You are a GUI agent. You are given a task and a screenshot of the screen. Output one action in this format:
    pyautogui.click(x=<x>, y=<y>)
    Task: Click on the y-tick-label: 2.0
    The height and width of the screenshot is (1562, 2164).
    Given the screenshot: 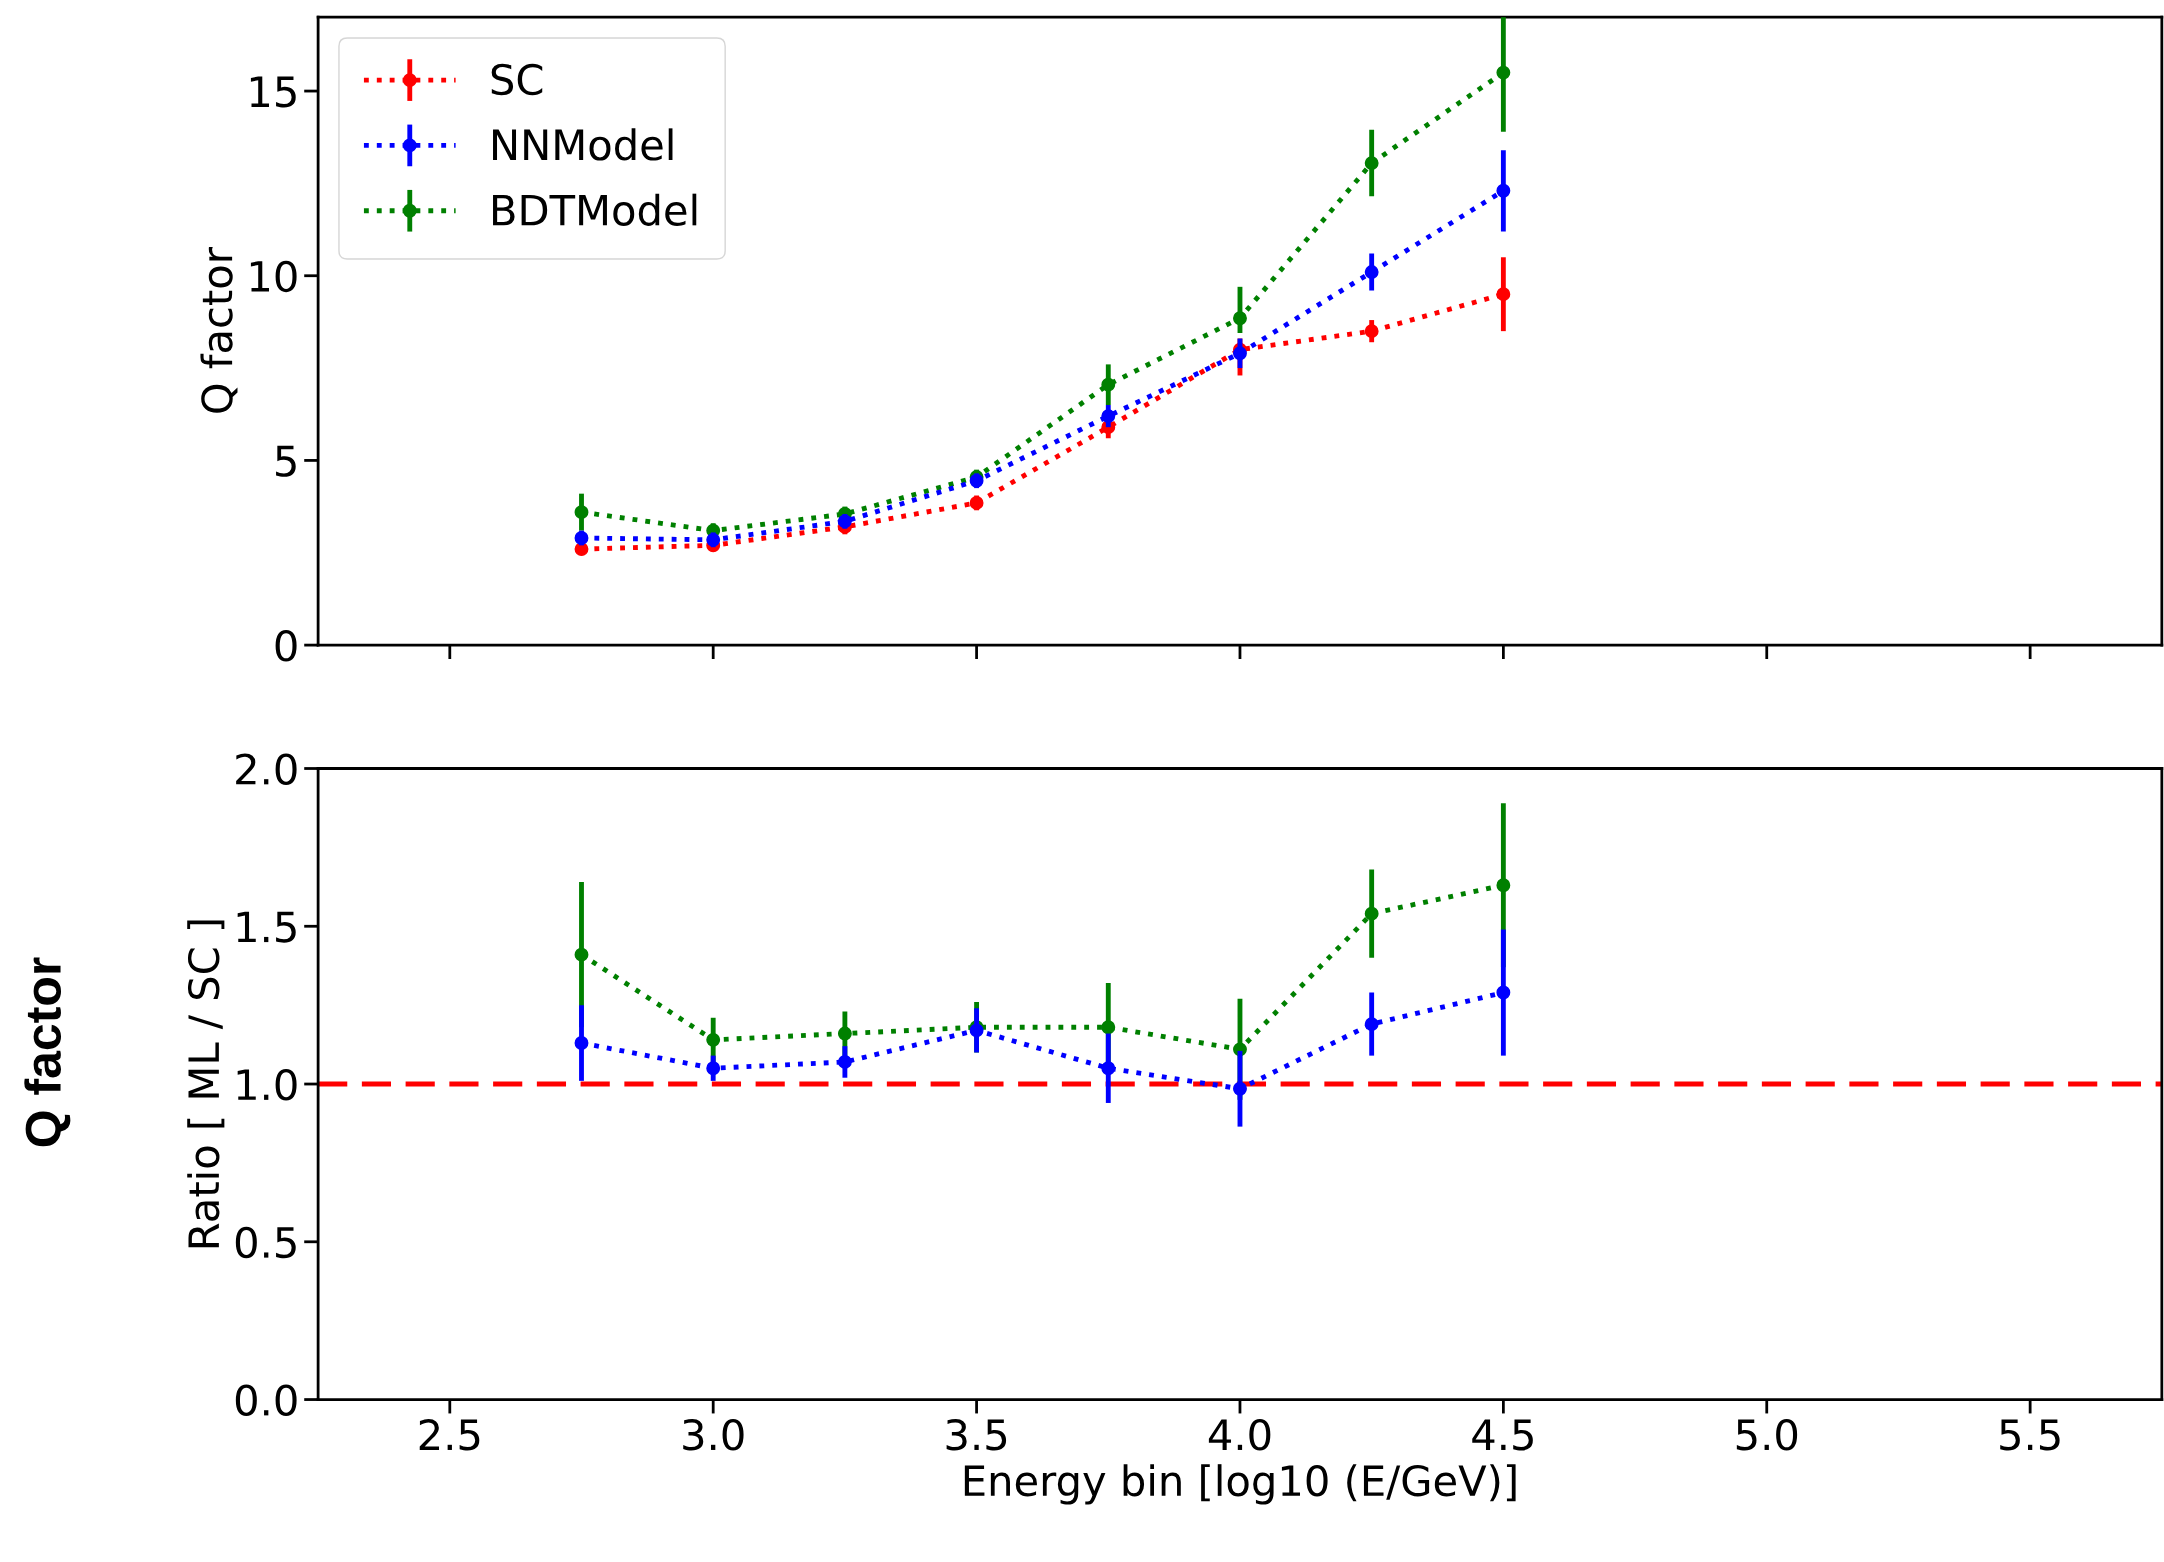 What is the action you would take?
    pyautogui.click(x=266, y=769)
    